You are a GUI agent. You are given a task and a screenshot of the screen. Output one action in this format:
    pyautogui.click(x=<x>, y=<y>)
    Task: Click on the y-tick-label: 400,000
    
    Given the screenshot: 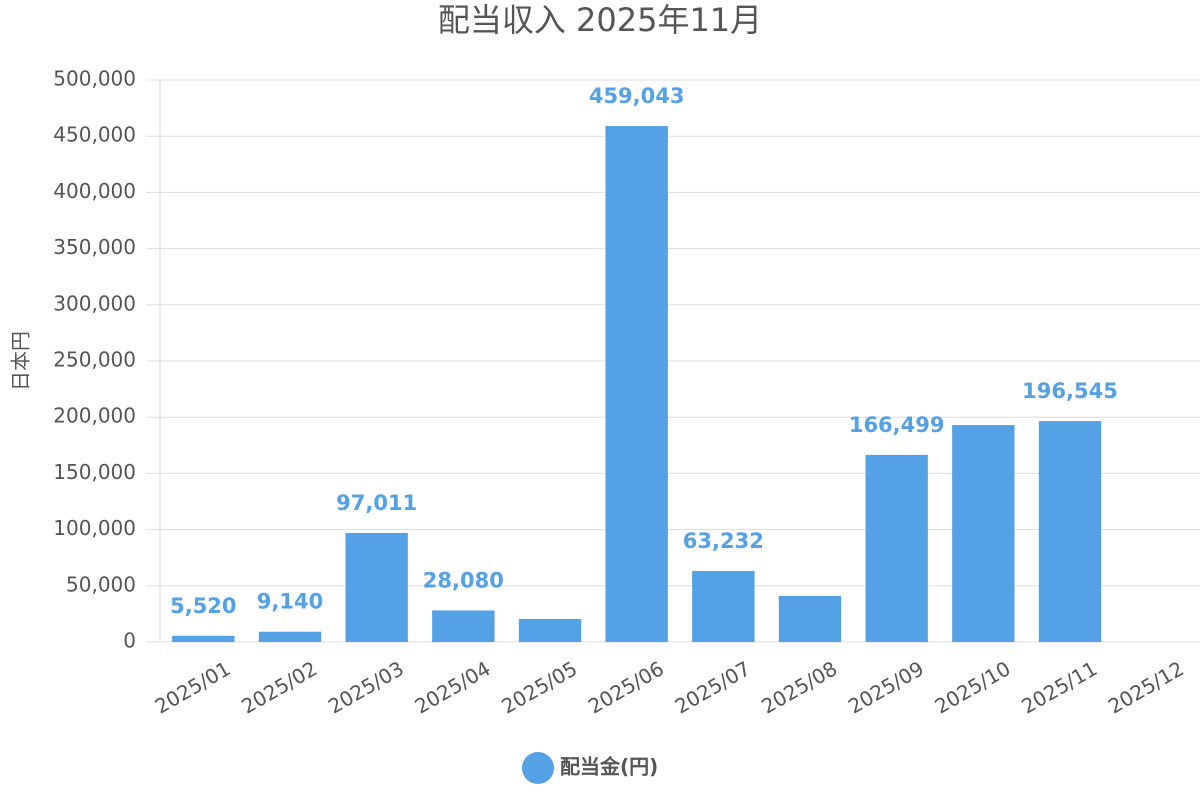 What is the action you would take?
    pyautogui.click(x=94, y=191)
    